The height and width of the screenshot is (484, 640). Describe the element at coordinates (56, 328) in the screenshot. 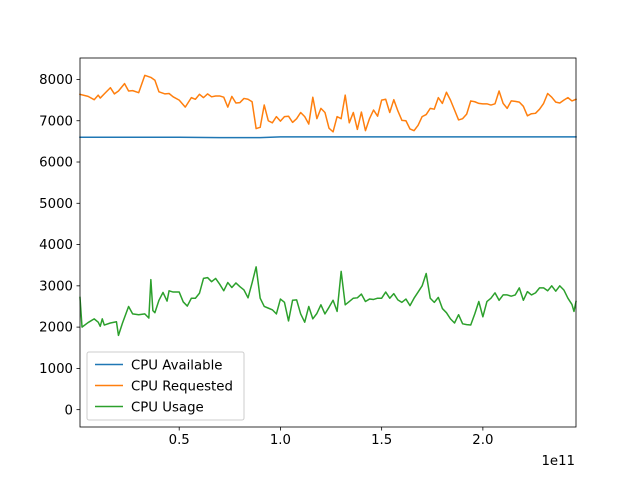

I see `y-tick-label: 2000` at that location.